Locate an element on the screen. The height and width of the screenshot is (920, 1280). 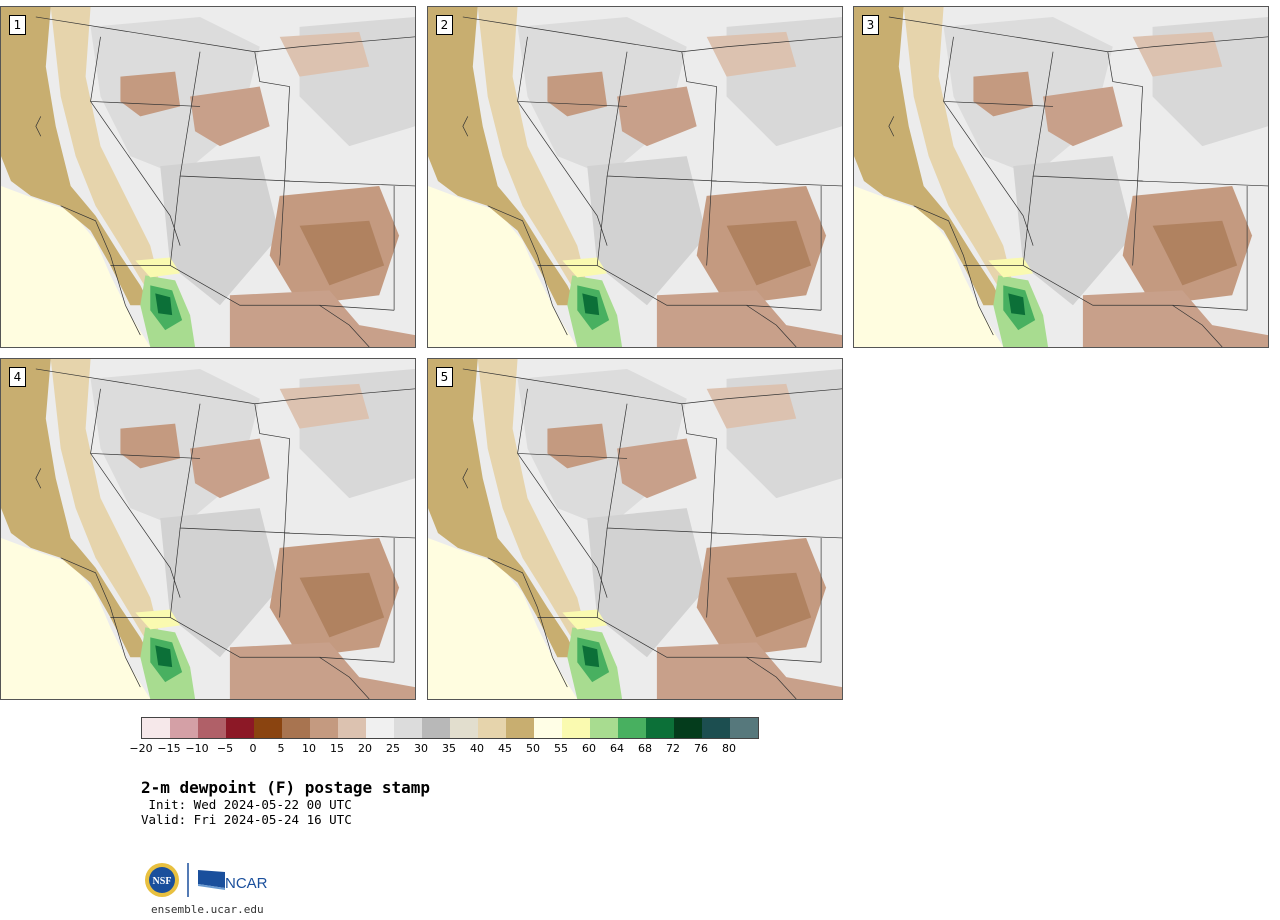
colorbar-tick-label: 0 is located at coordinates (253, 748).